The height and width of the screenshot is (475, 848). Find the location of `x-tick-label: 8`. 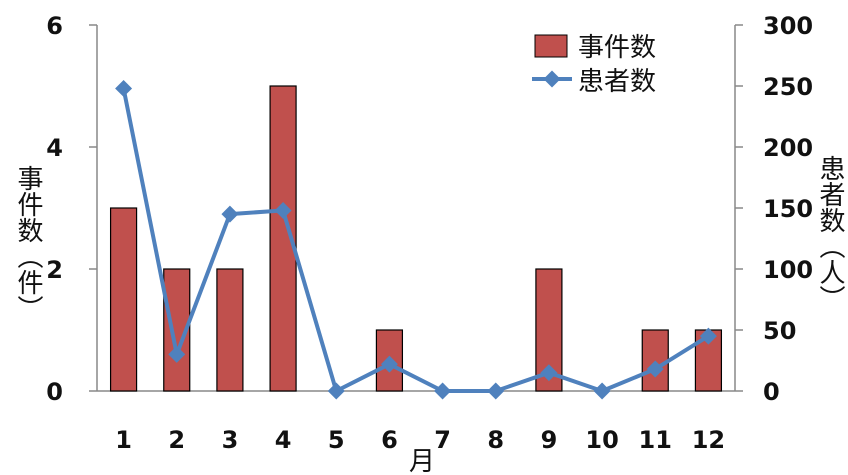

x-tick-label: 8 is located at coordinates (495, 440).